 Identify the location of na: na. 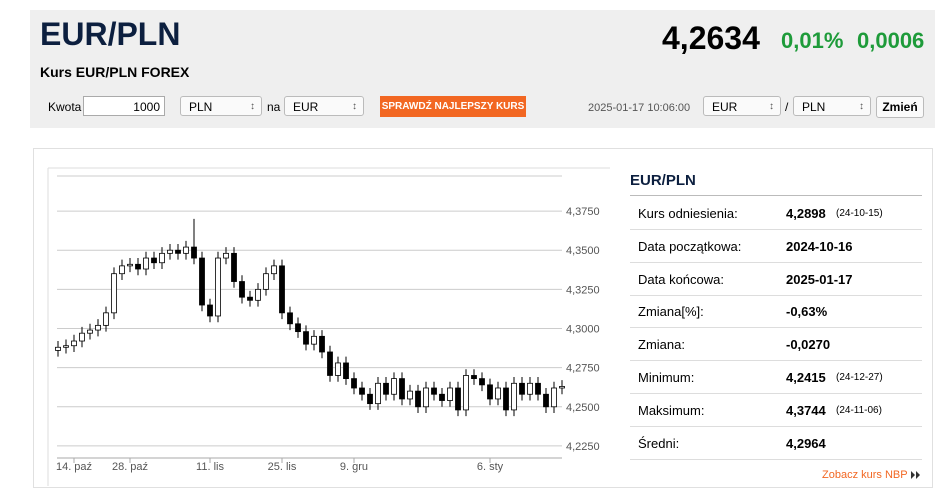
(274, 107).